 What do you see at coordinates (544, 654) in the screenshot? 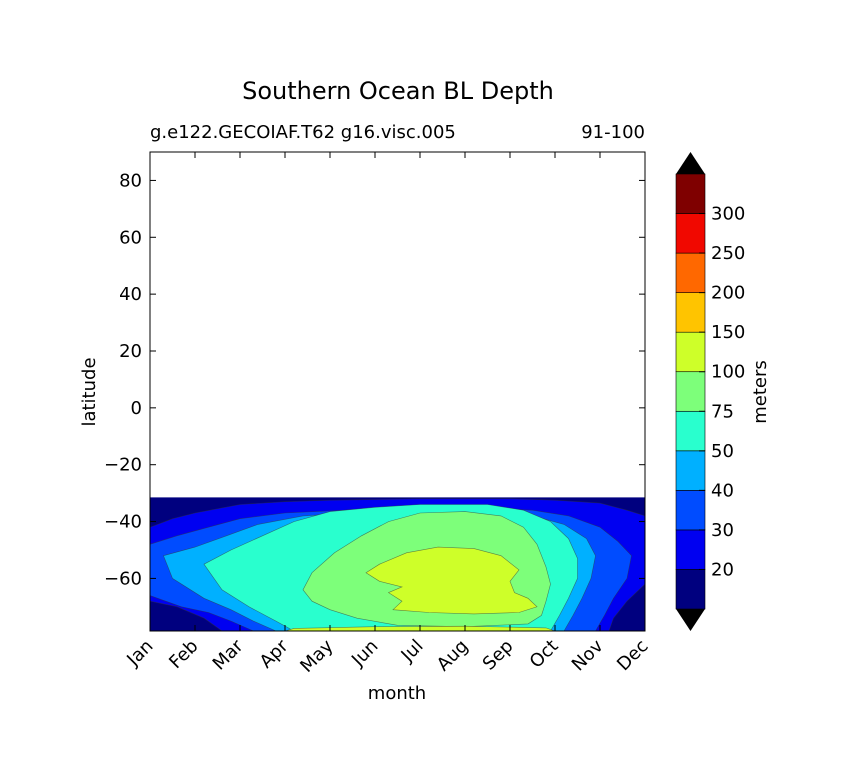
I see `x-tick-label: Oct` at bounding box center [544, 654].